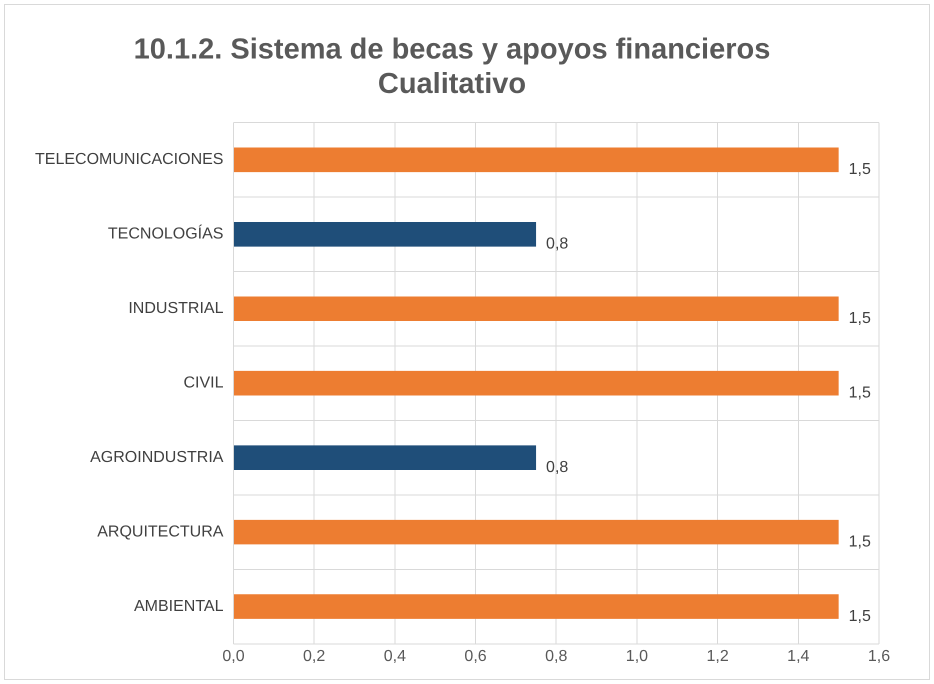 The height and width of the screenshot is (684, 934). What do you see at coordinates (314, 656) in the screenshot?
I see `x-tick-label: 0,2` at bounding box center [314, 656].